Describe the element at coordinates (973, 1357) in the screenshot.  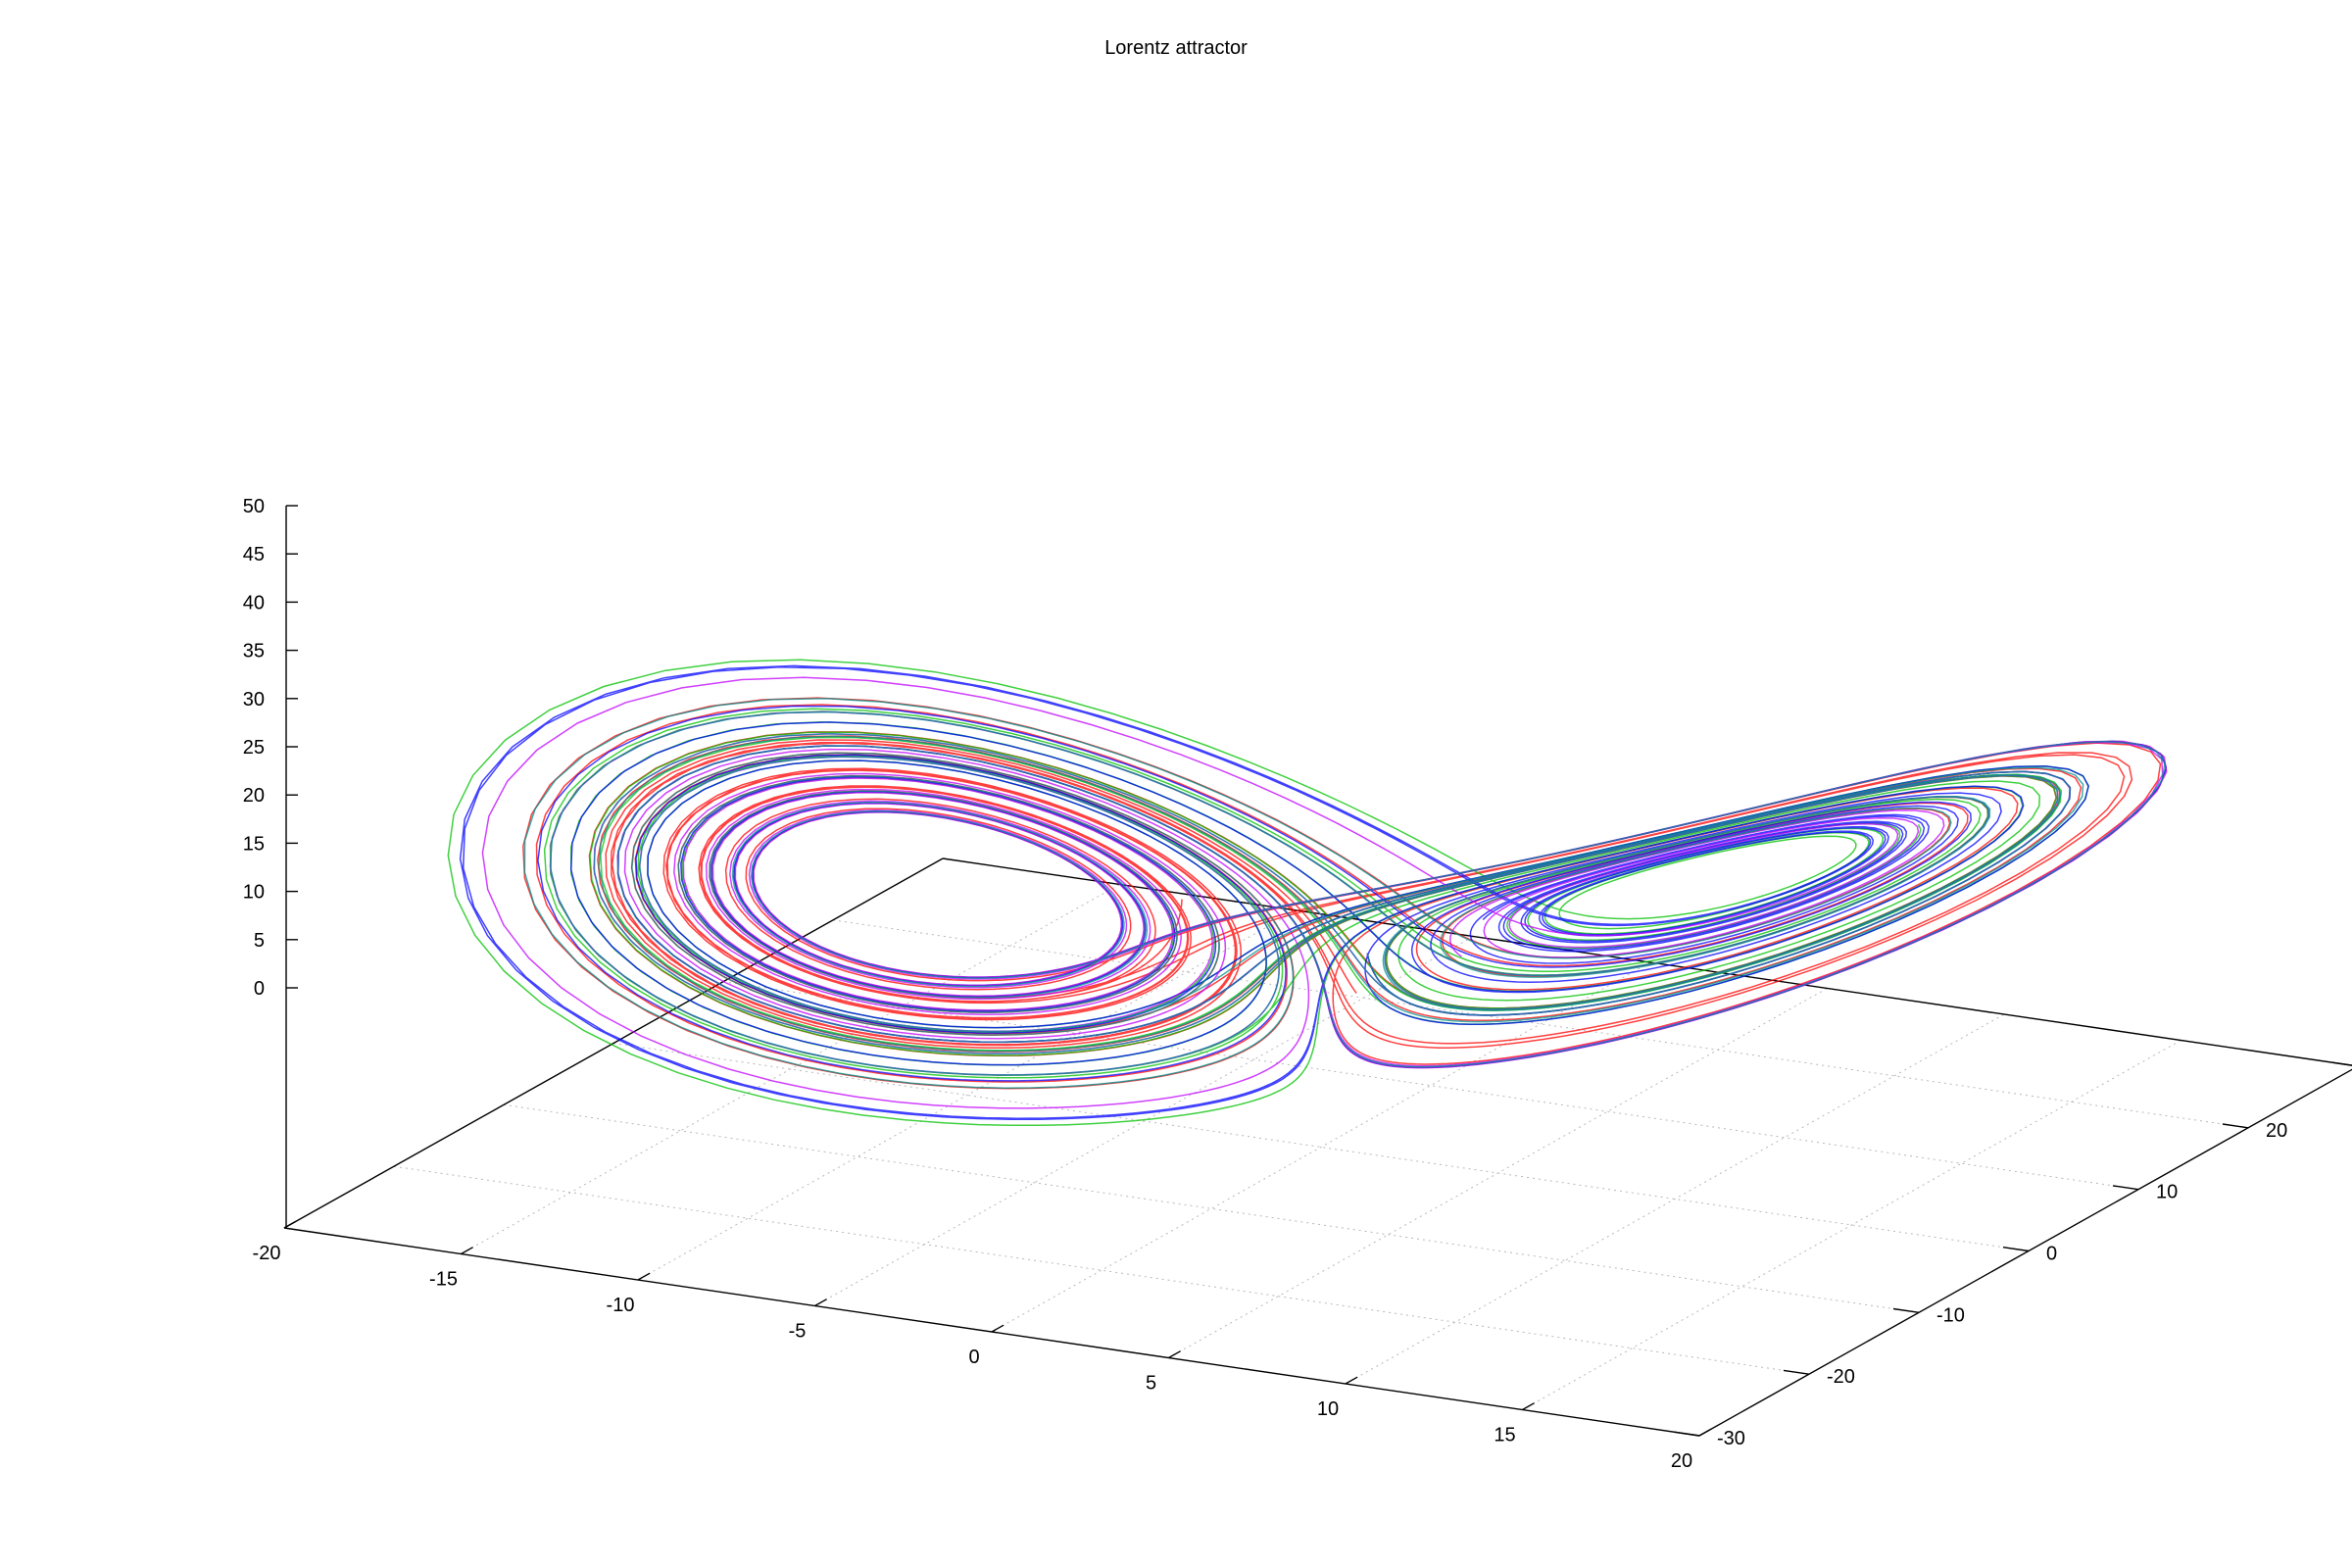
I see `x-tick-label: 0` at that location.